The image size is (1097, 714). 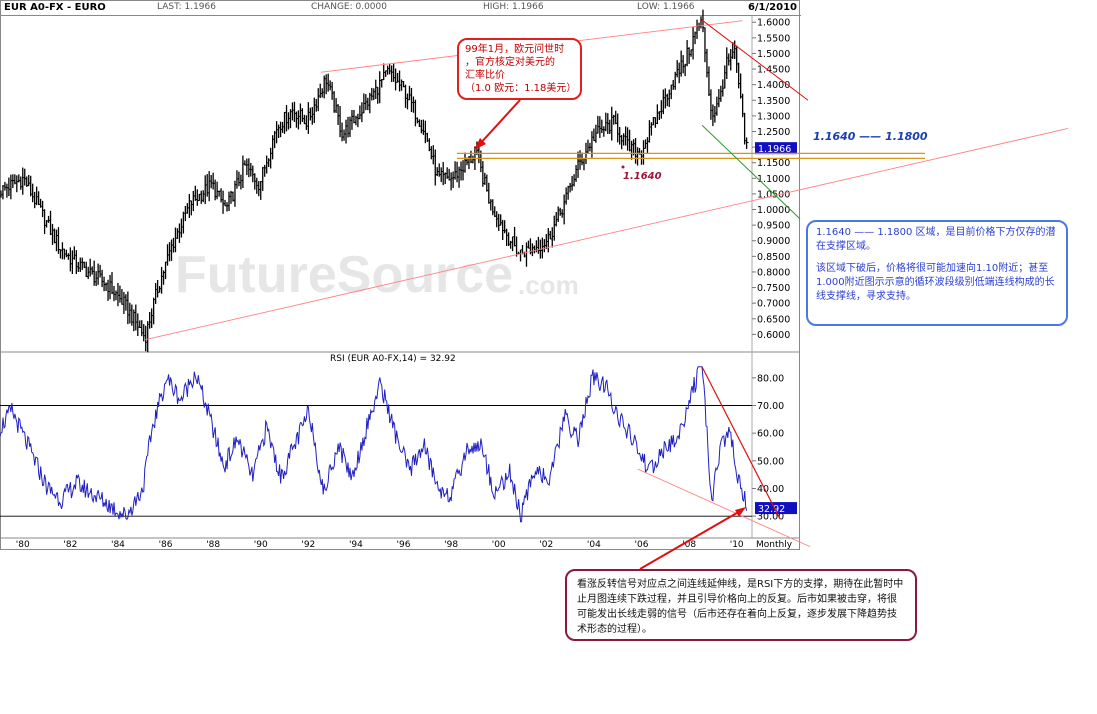 What do you see at coordinates (773, 163) in the screenshot?
I see `price-tick-label-11: 1.1500` at bounding box center [773, 163].